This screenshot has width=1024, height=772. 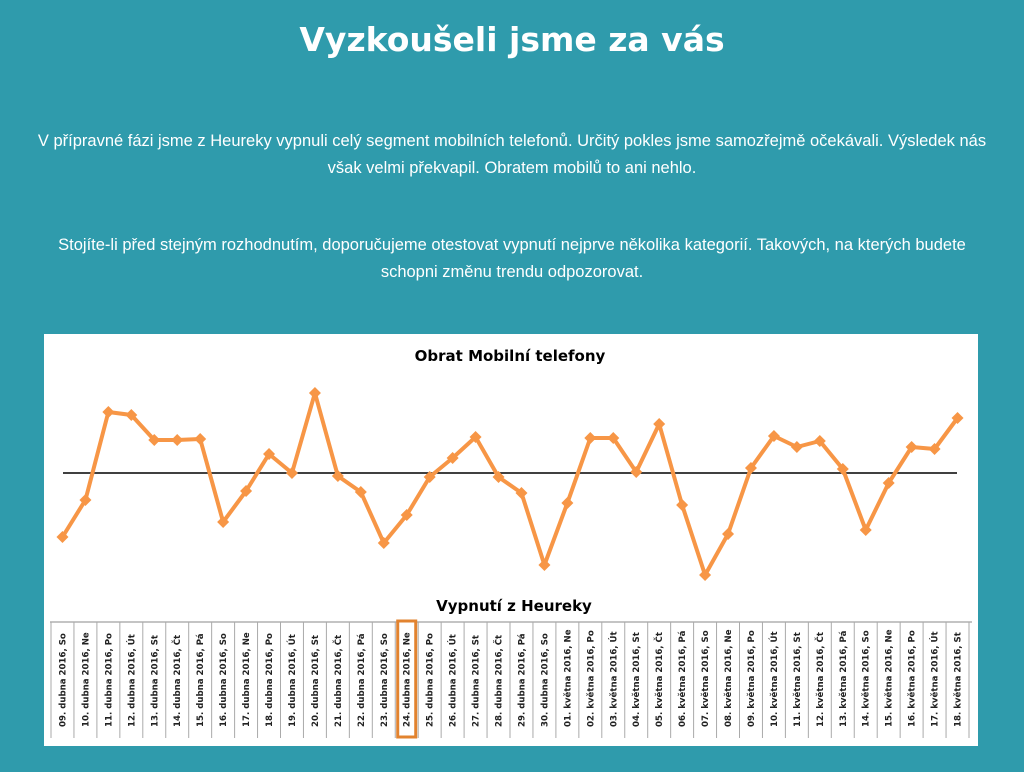 I want to click on x-tick-label: 11. dubna 2016, Po, so click(x=109, y=680).